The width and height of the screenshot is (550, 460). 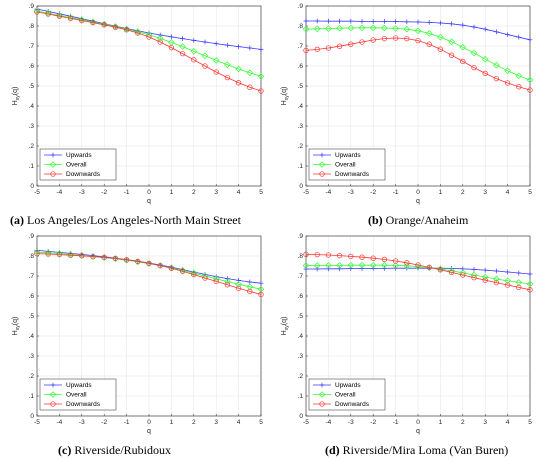 I want to click on y-tick-label: .1, so click(x=32, y=396).